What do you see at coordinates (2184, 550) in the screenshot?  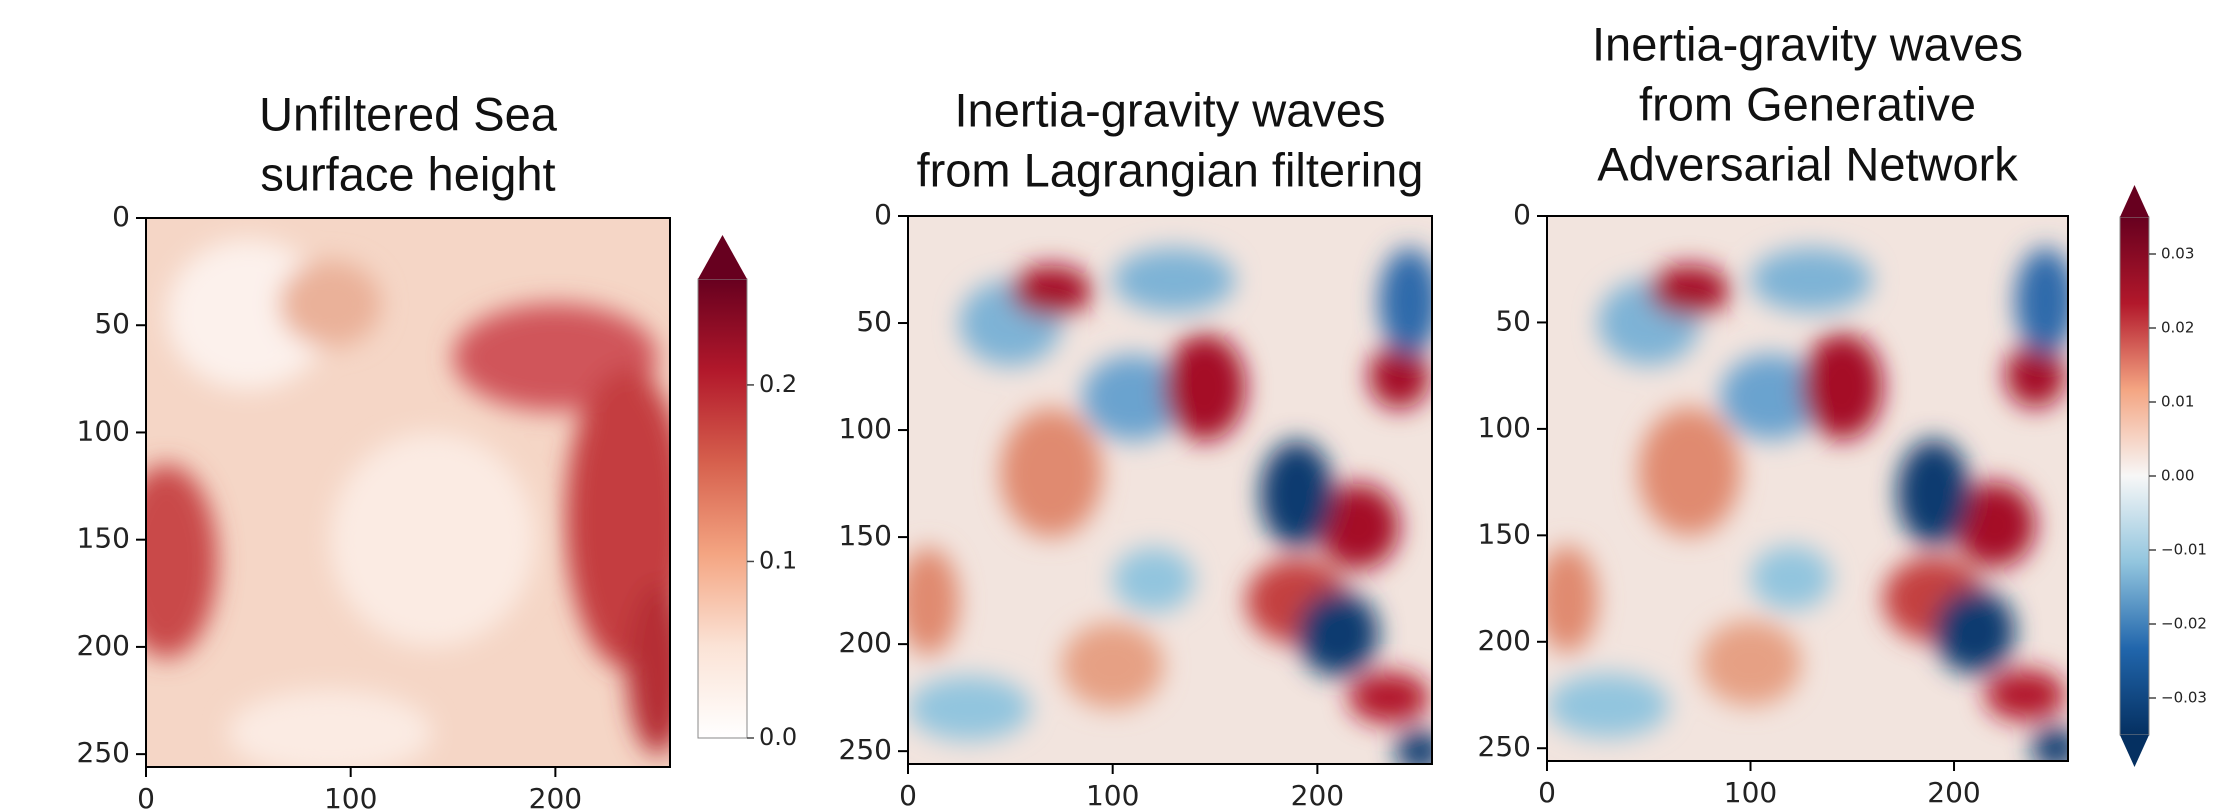 I see `colorbar-tick-label: −0.01` at bounding box center [2184, 550].